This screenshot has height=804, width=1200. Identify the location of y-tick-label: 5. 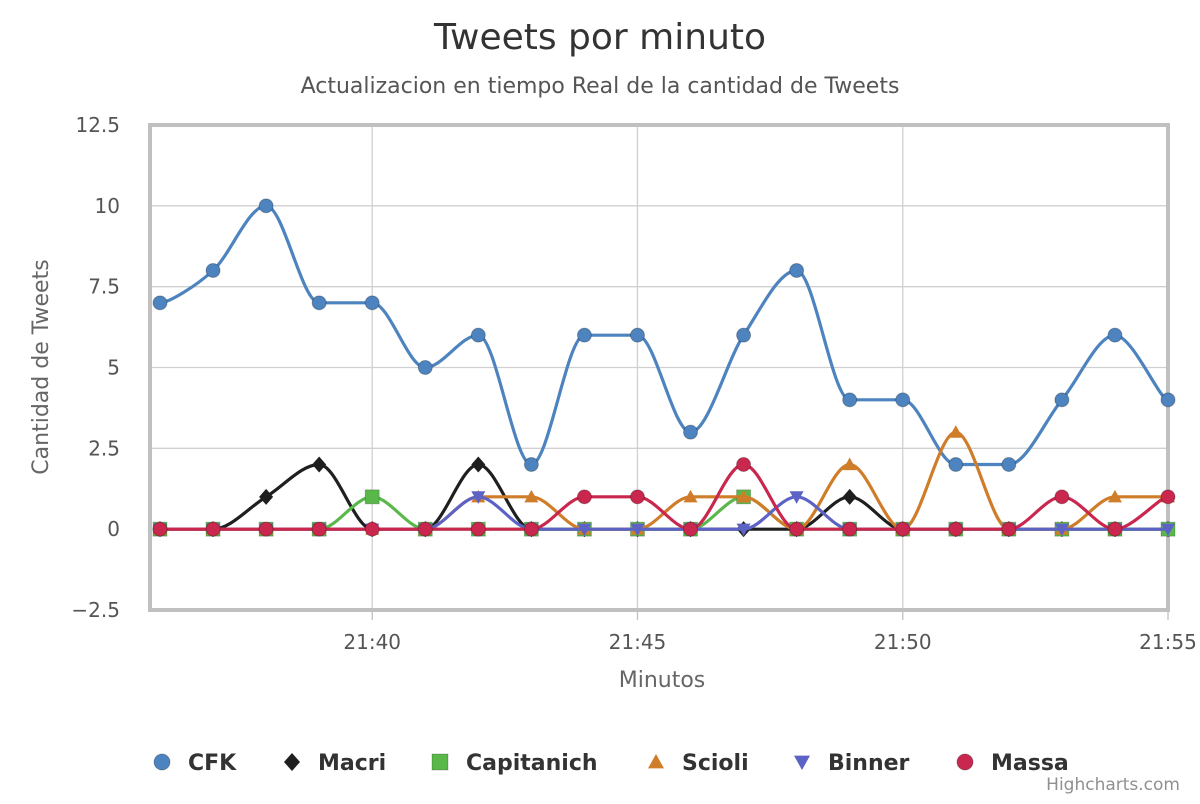
(113, 368).